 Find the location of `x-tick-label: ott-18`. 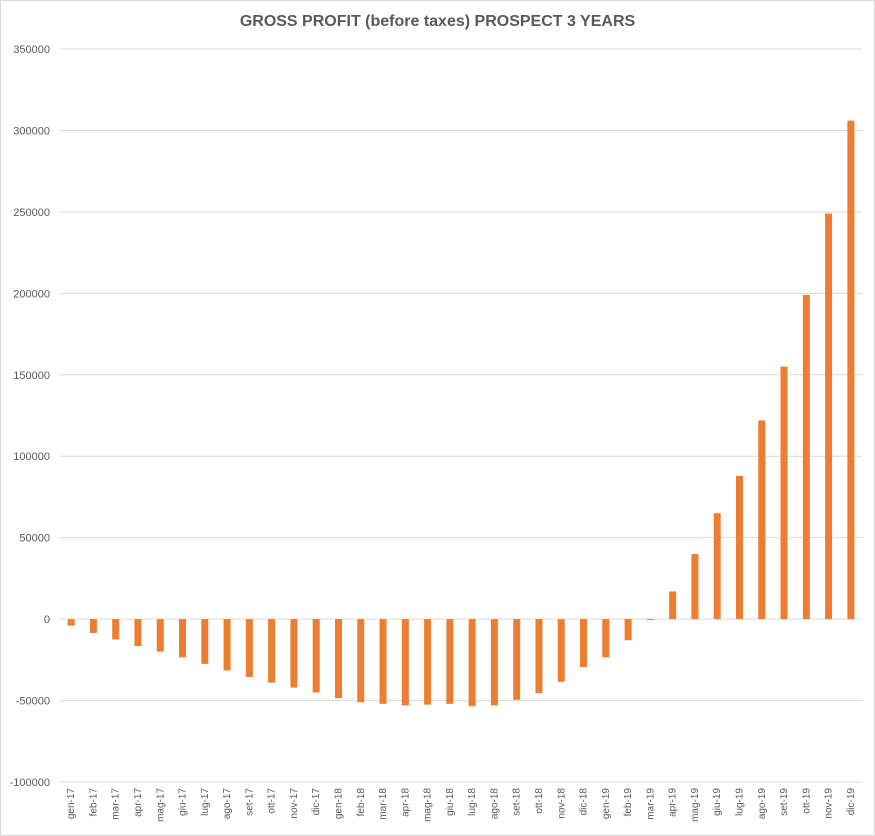

x-tick-label: ott-18 is located at coordinates (539, 801).